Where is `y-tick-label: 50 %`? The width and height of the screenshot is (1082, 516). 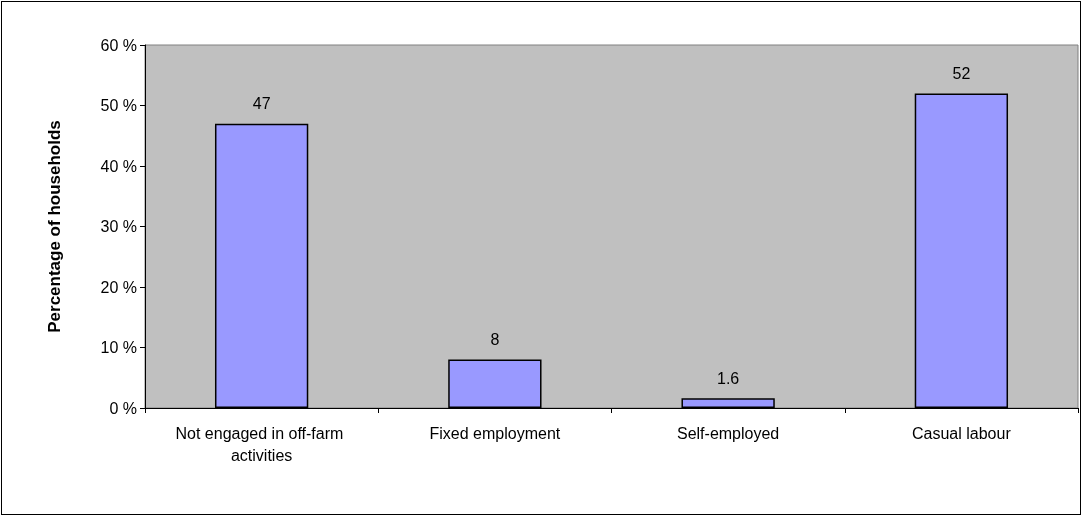
y-tick-label: 50 % is located at coordinates (118, 105).